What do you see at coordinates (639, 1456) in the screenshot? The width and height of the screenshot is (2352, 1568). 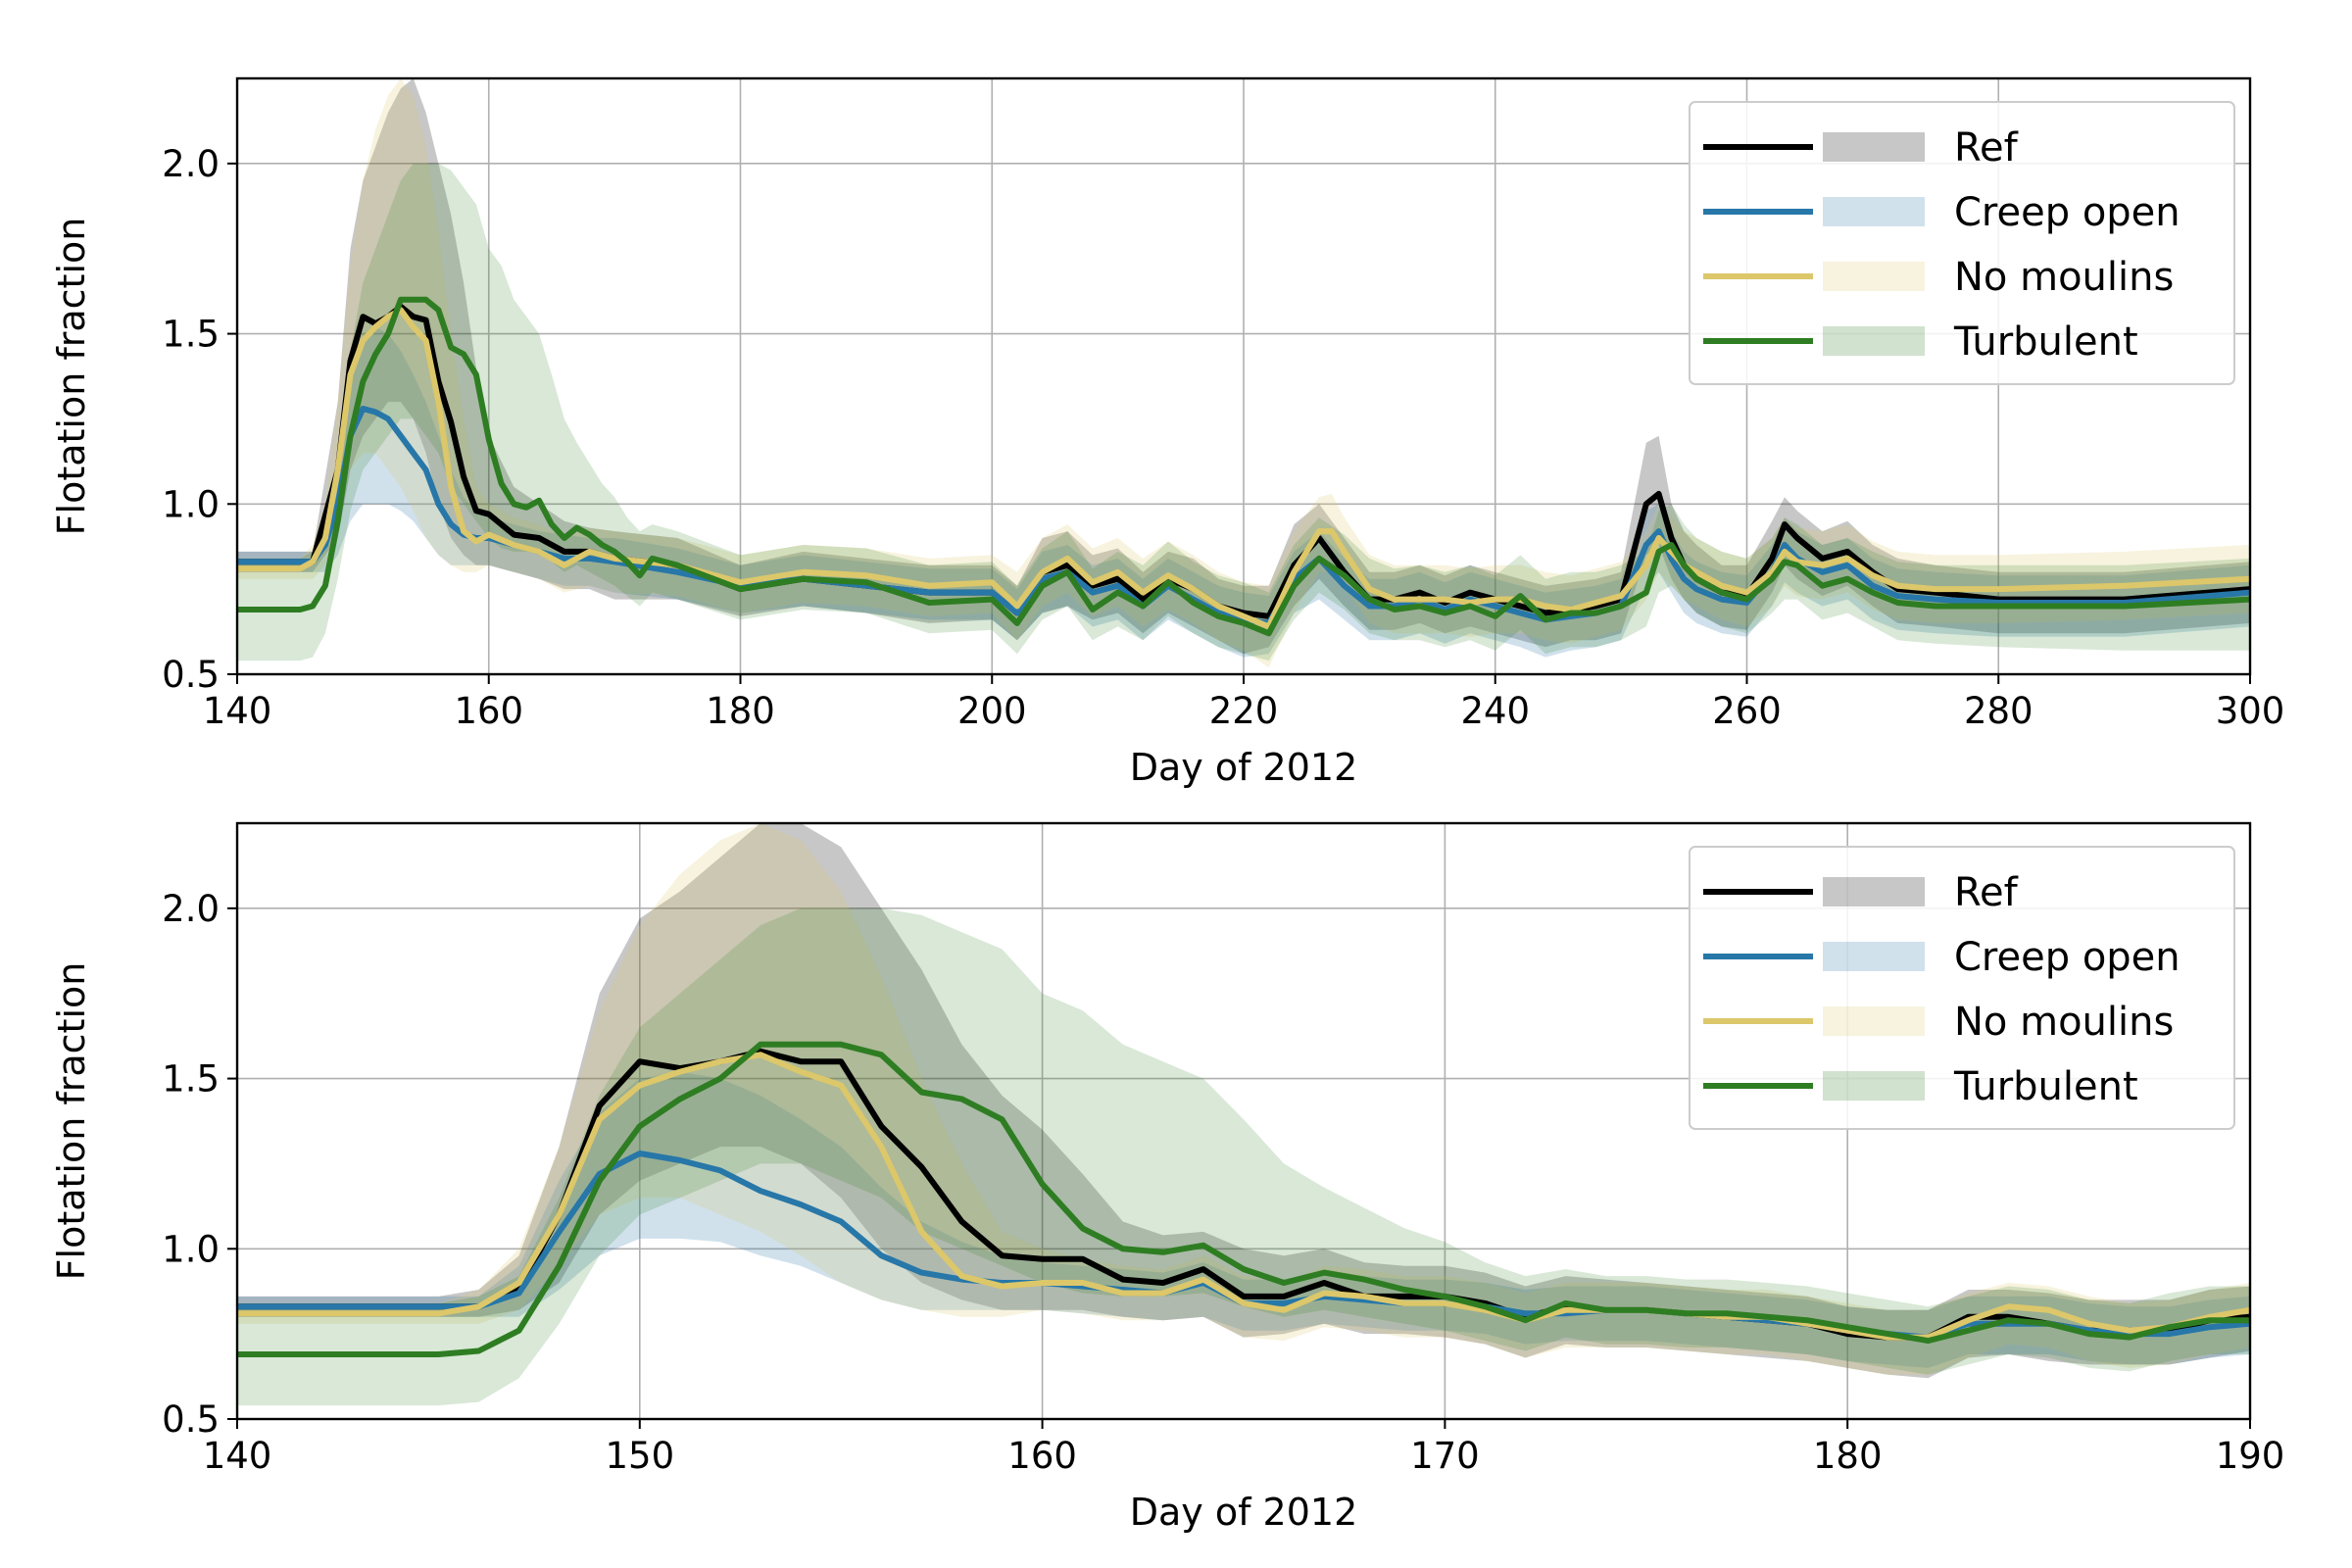 I see `x-tick-label: 150` at bounding box center [639, 1456].